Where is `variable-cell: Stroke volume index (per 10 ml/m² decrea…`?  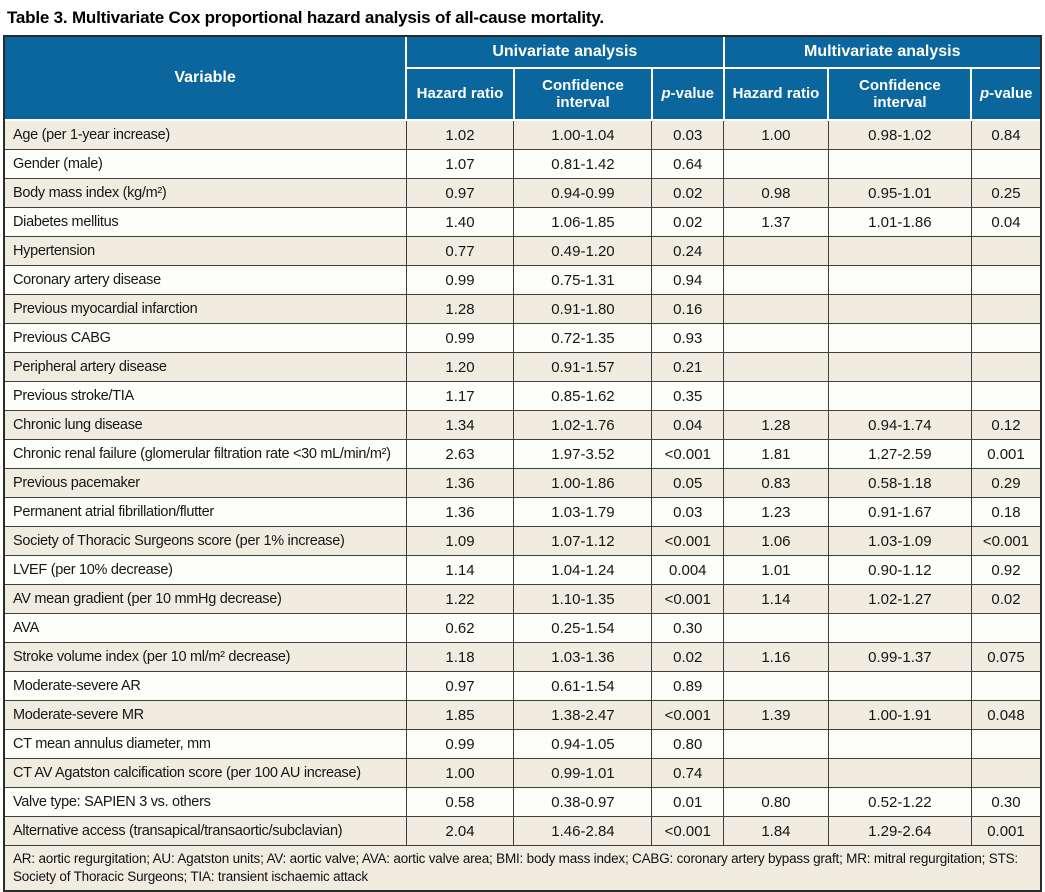
variable-cell: Stroke volume index (per 10 ml/m² decrea… is located at coordinates (206, 657).